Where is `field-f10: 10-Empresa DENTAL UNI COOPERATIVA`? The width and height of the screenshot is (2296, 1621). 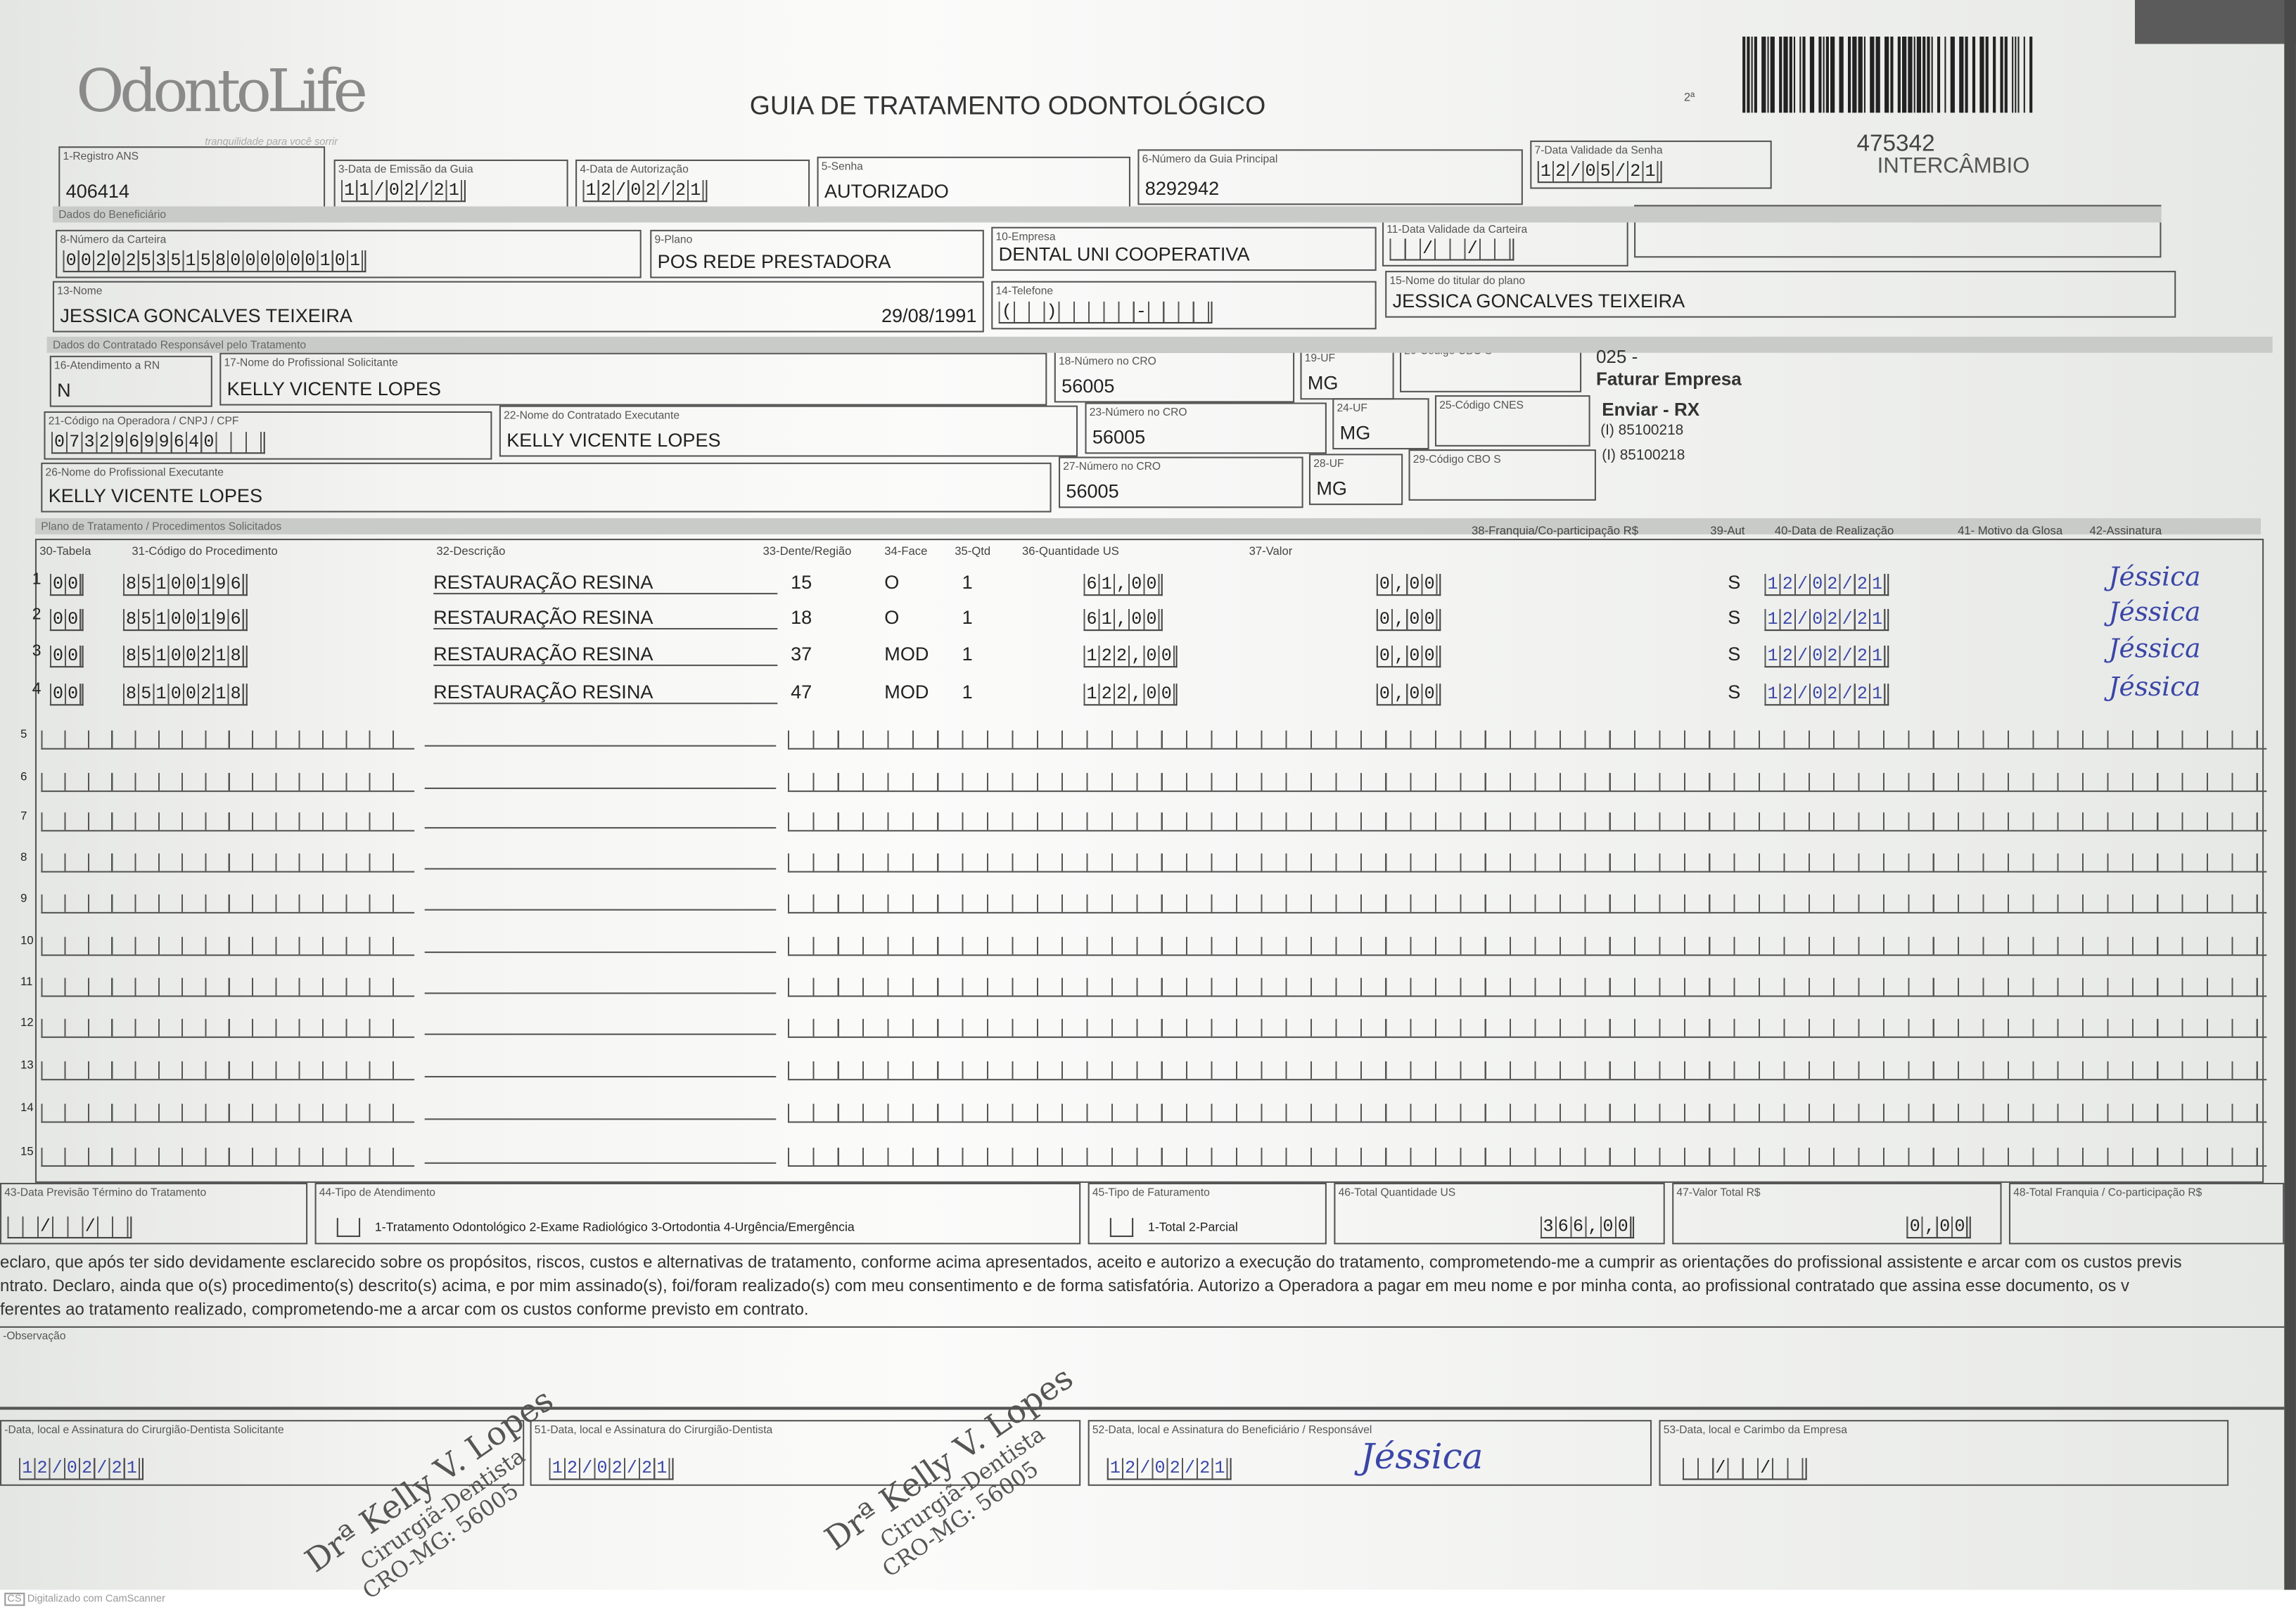
field-f10: 10-Empresa DENTAL UNI COOPERATIVA is located at coordinates (1184, 248).